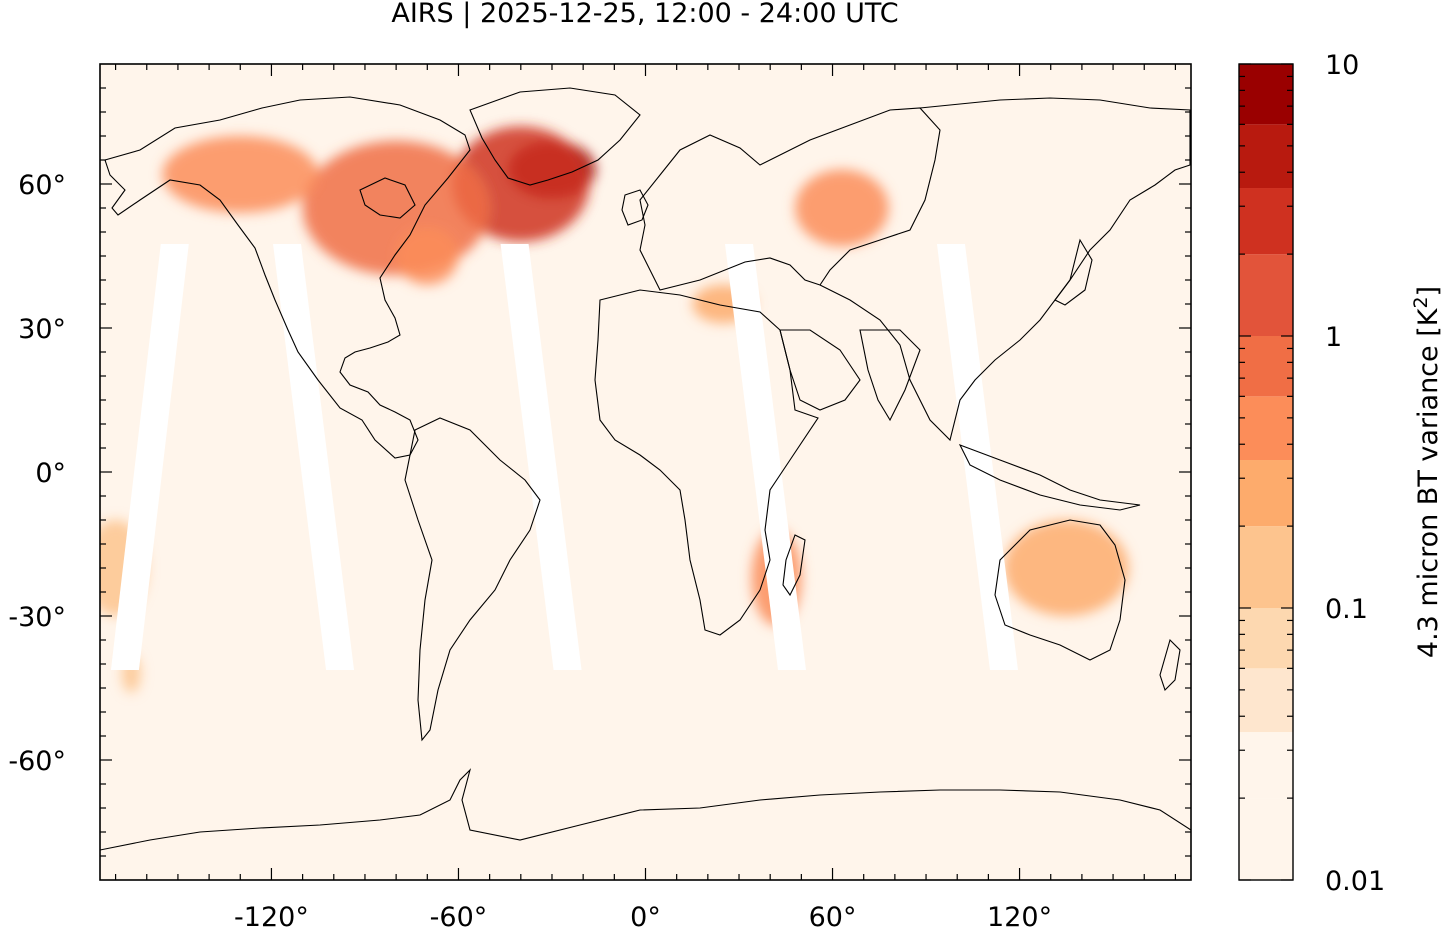 This screenshot has width=1442, height=930. What do you see at coordinates (50, 473) in the screenshot?
I see `y-tick-label: 0°` at bounding box center [50, 473].